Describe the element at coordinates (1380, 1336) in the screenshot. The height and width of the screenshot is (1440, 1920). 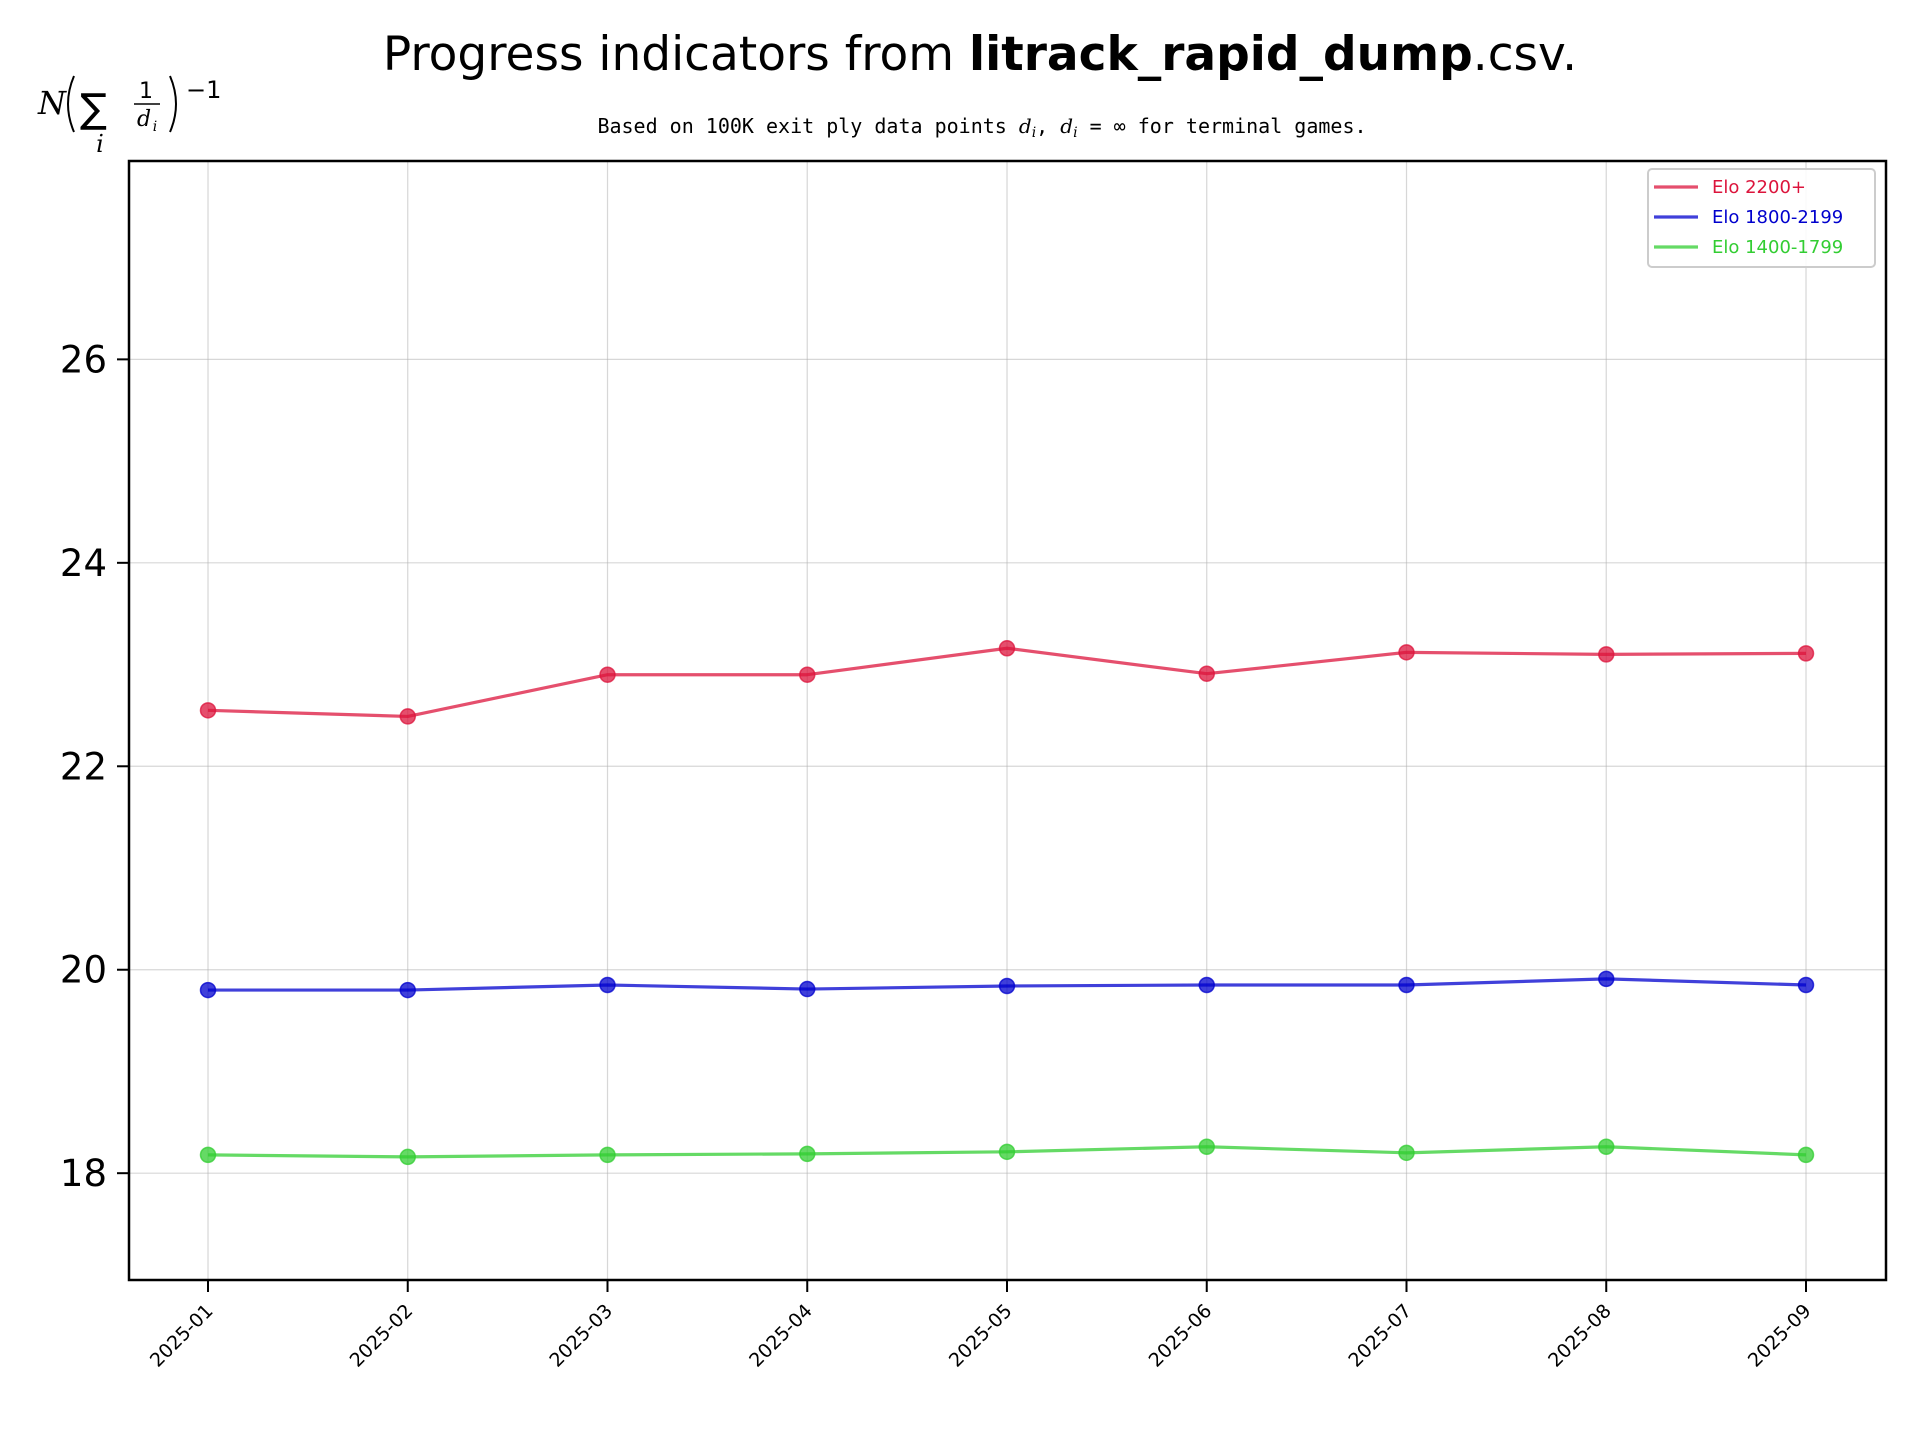
I see `x-tick-label: 2025-07` at that location.